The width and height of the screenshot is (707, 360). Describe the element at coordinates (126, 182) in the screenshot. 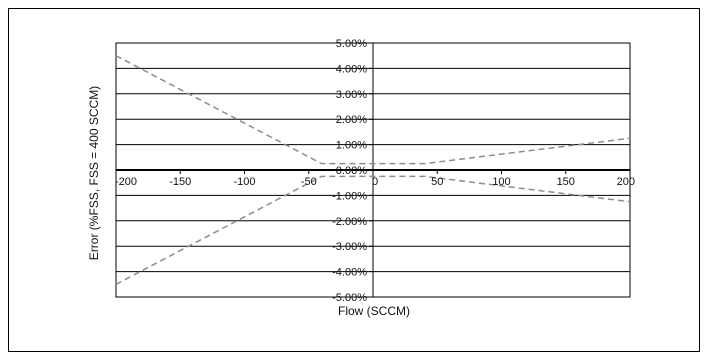

I see `x-tick-label-0: -200` at that location.